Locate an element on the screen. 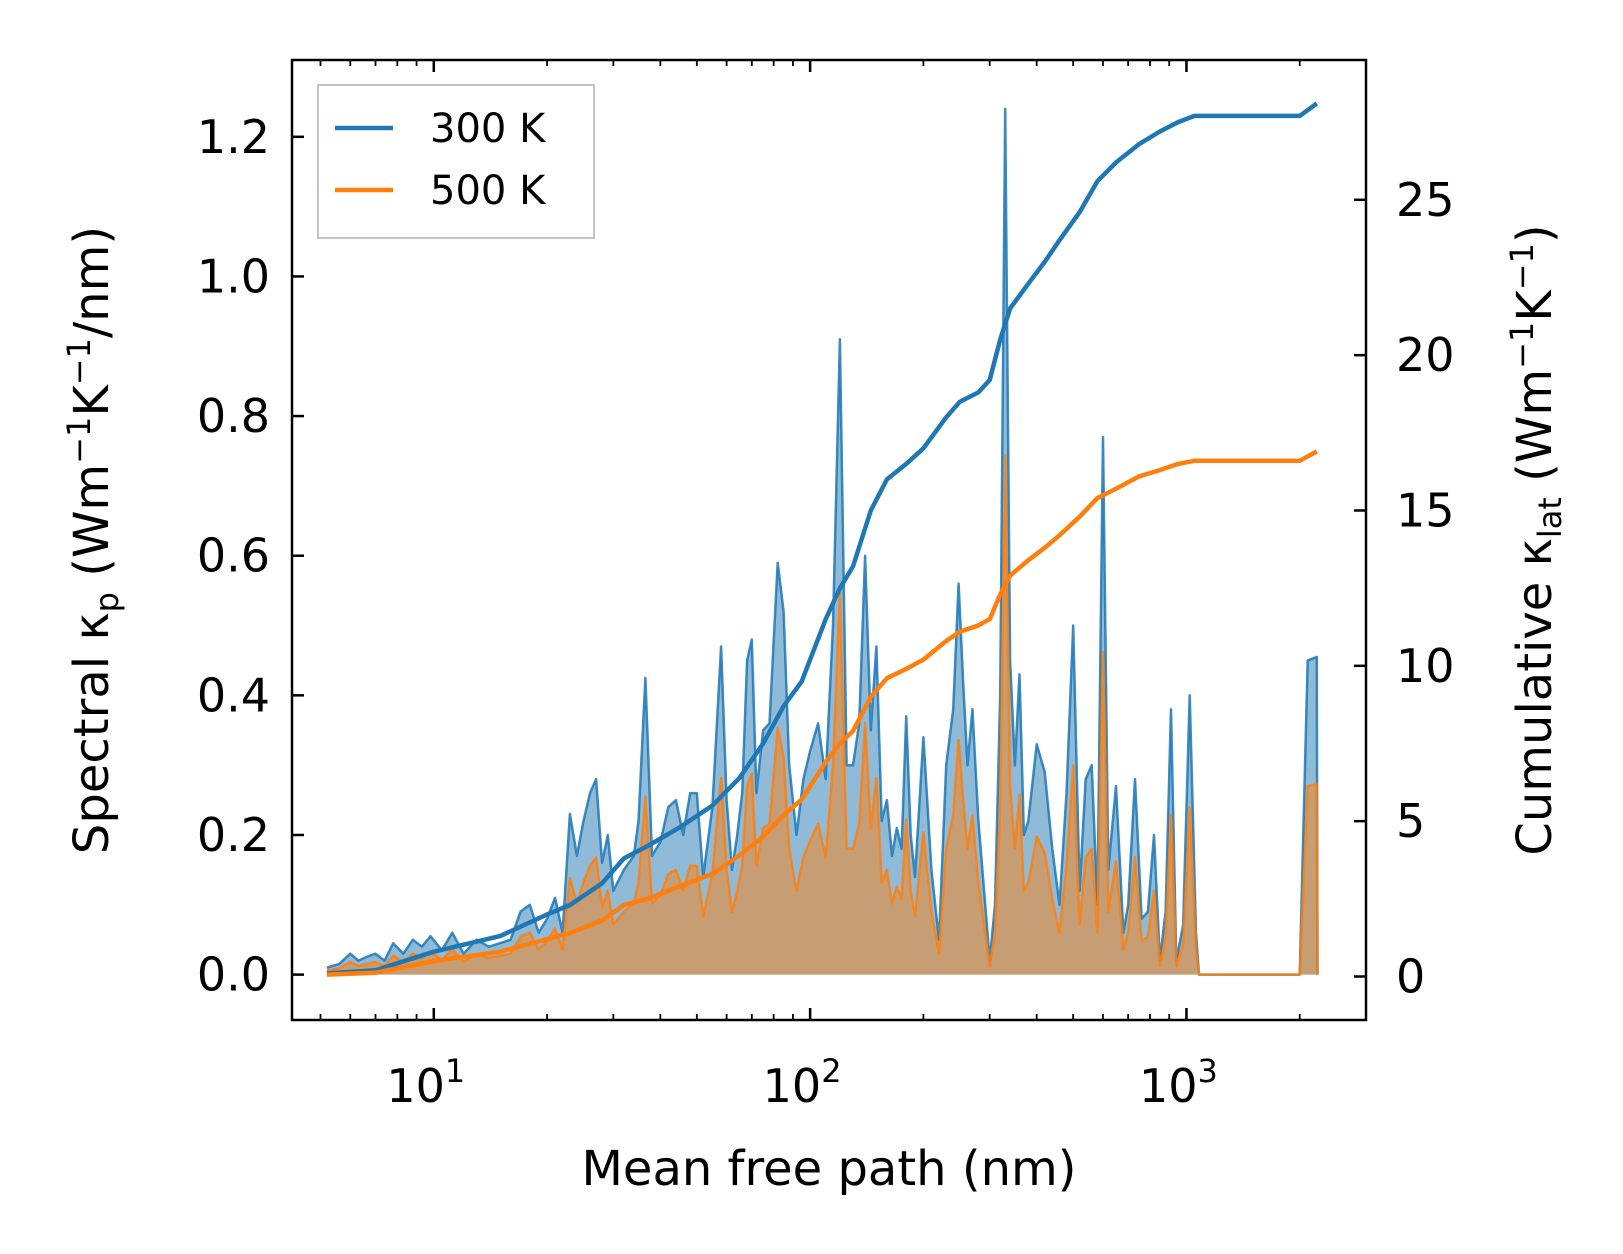 This screenshot has height=1254, width=1623. left-y-tick-label: 1.0 is located at coordinates (233, 276).